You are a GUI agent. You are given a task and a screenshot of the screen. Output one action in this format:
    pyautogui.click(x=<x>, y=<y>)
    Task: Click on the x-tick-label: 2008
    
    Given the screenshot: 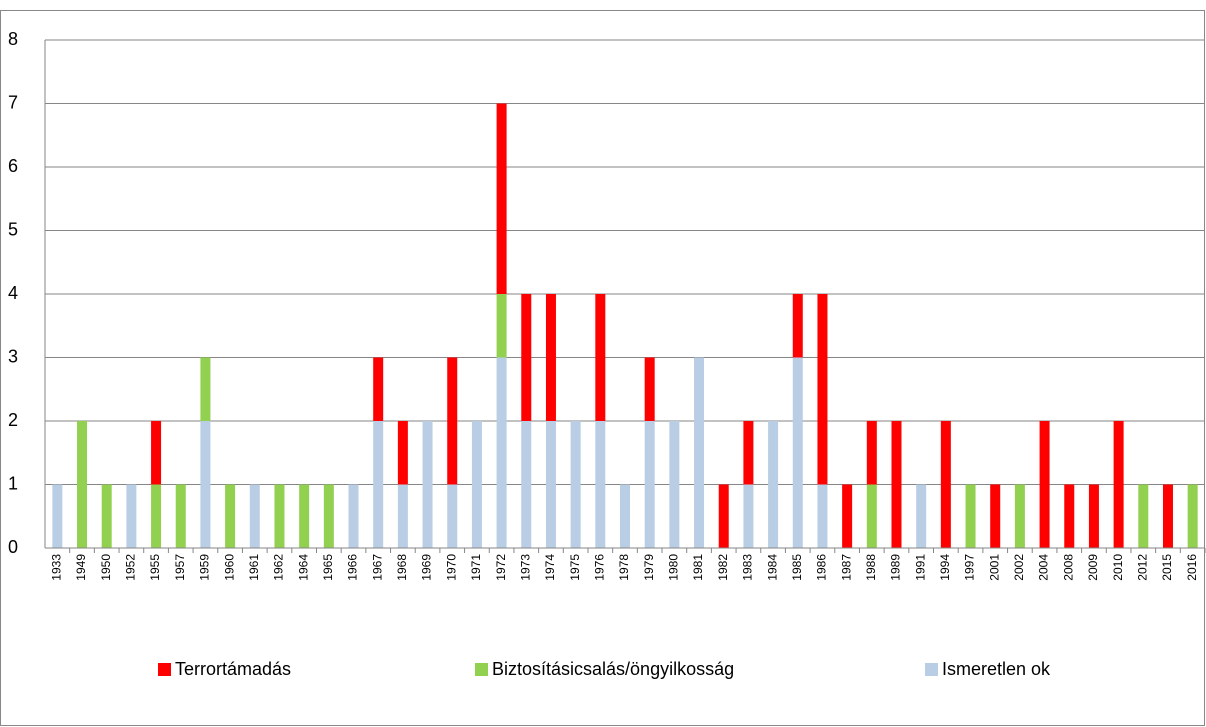 What is the action you would take?
    pyautogui.click(x=1068, y=567)
    